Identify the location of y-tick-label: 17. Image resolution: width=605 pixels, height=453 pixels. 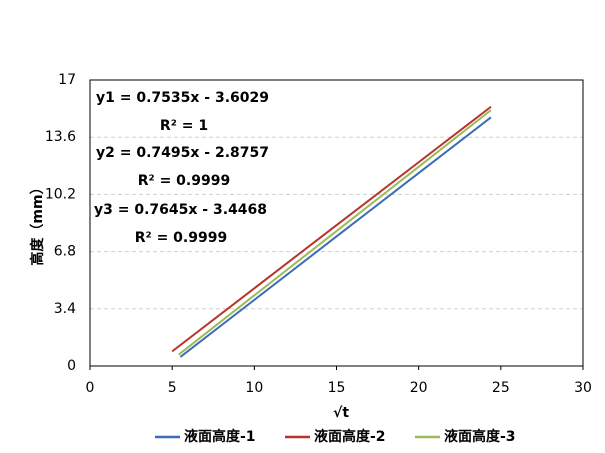
(67, 80).